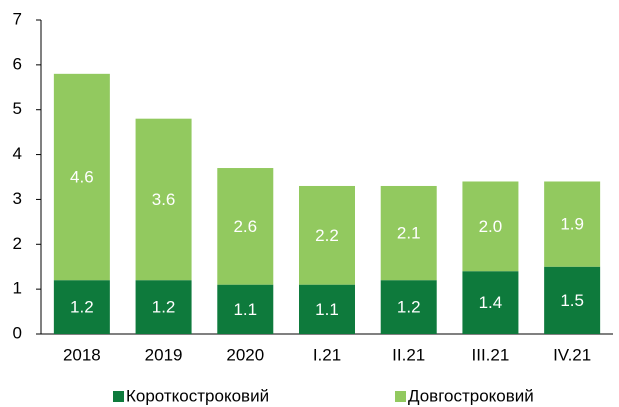 The width and height of the screenshot is (619, 407). I want to click on data-label: 2.1, so click(409, 233).